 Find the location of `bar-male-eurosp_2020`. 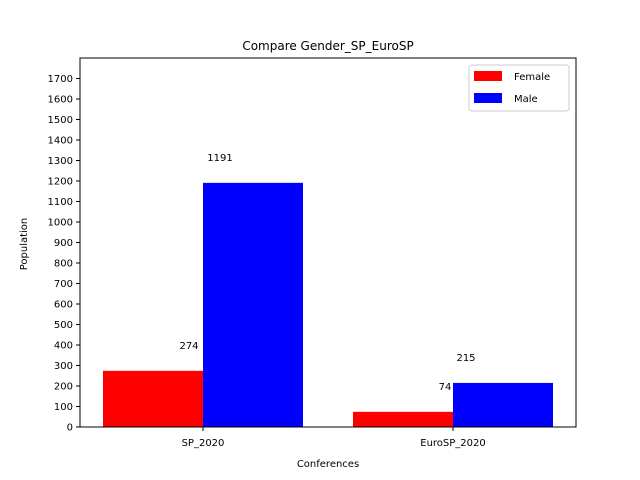

bar-male-eurosp_2020 is located at coordinates (503, 404).